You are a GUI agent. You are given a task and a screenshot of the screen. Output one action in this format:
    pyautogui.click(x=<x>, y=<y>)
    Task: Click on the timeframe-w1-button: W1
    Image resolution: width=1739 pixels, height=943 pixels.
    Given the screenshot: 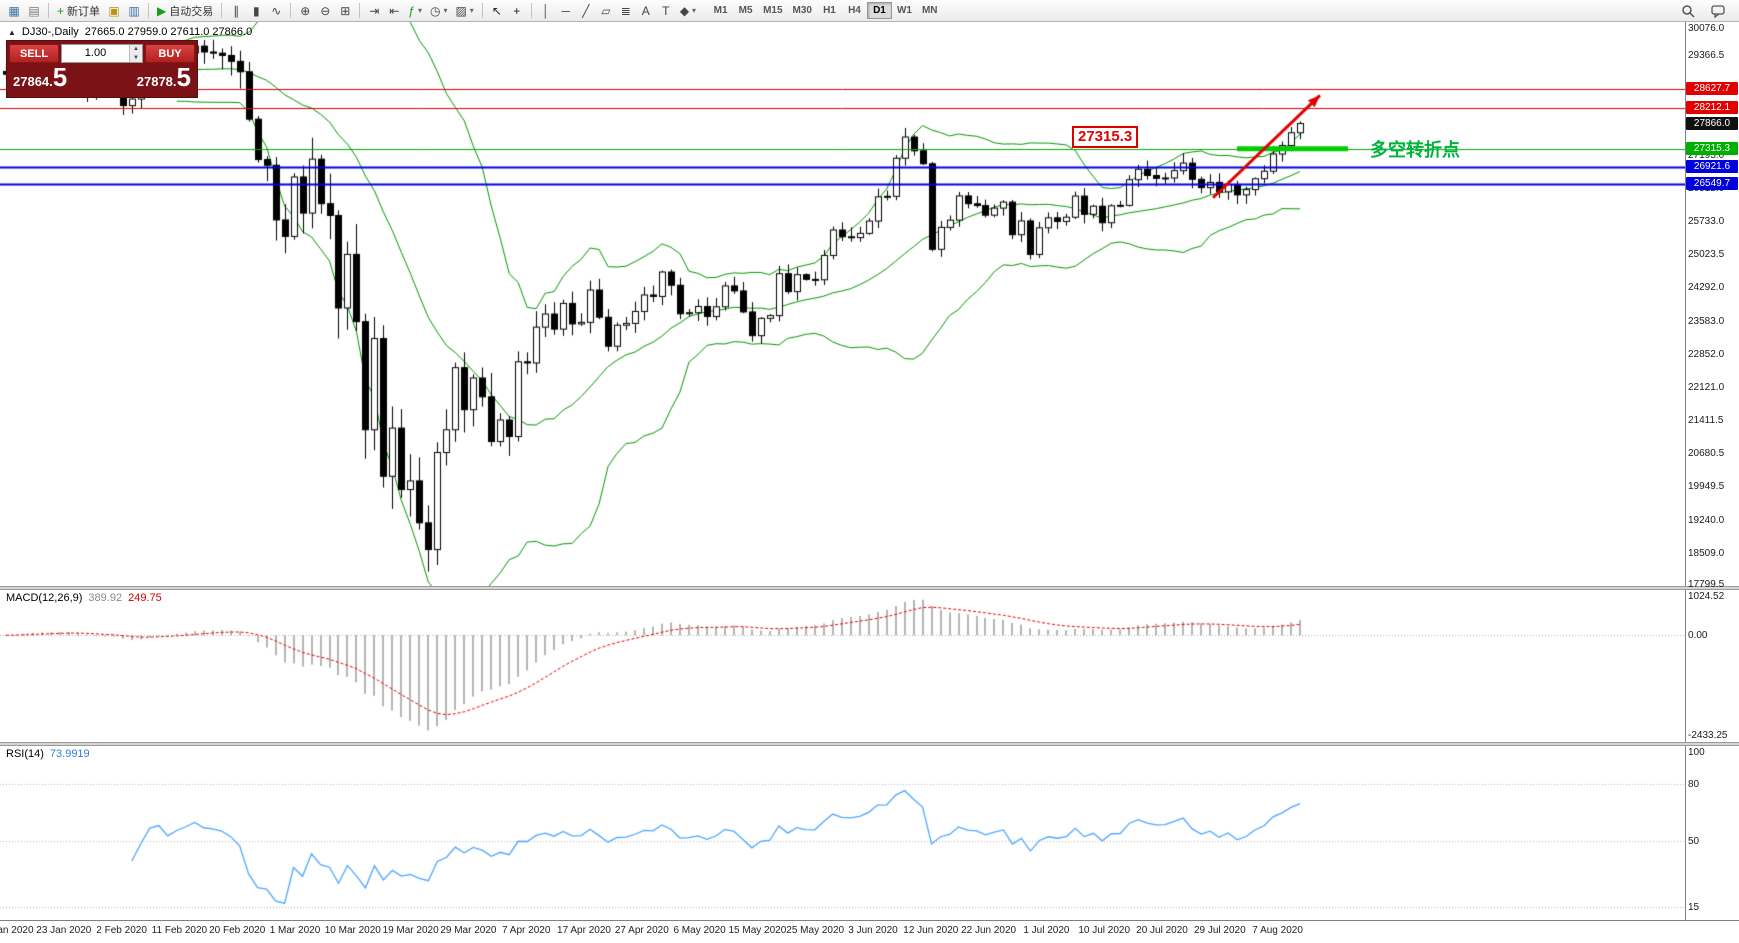 What is the action you would take?
    pyautogui.click(x=904, y=10)
    